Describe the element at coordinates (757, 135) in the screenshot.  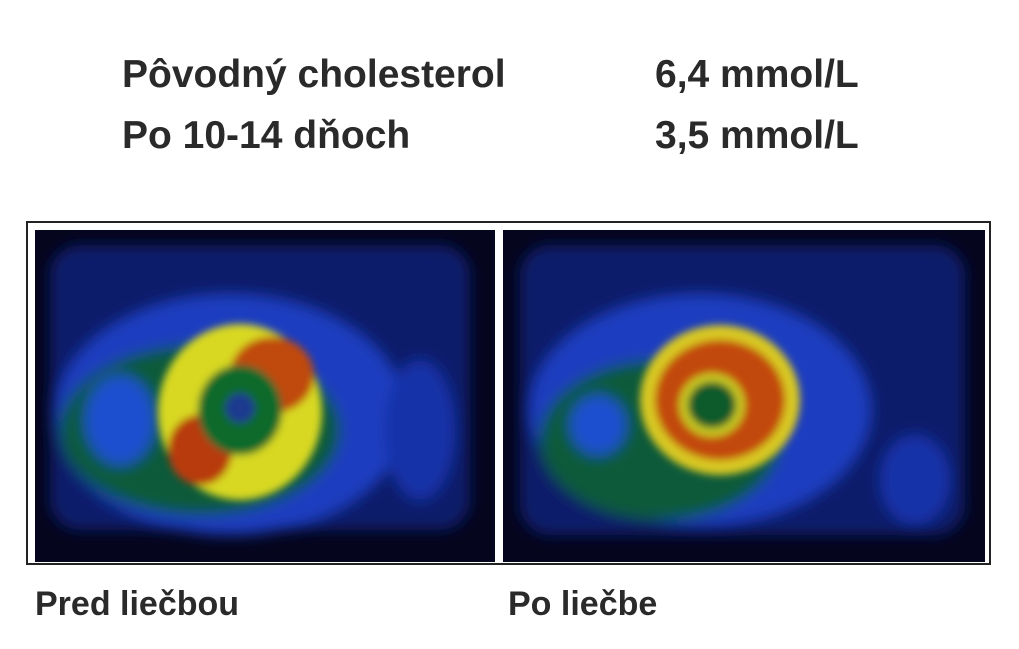
I see `cholesterol-value: 3,5 mmol/L` at that location.